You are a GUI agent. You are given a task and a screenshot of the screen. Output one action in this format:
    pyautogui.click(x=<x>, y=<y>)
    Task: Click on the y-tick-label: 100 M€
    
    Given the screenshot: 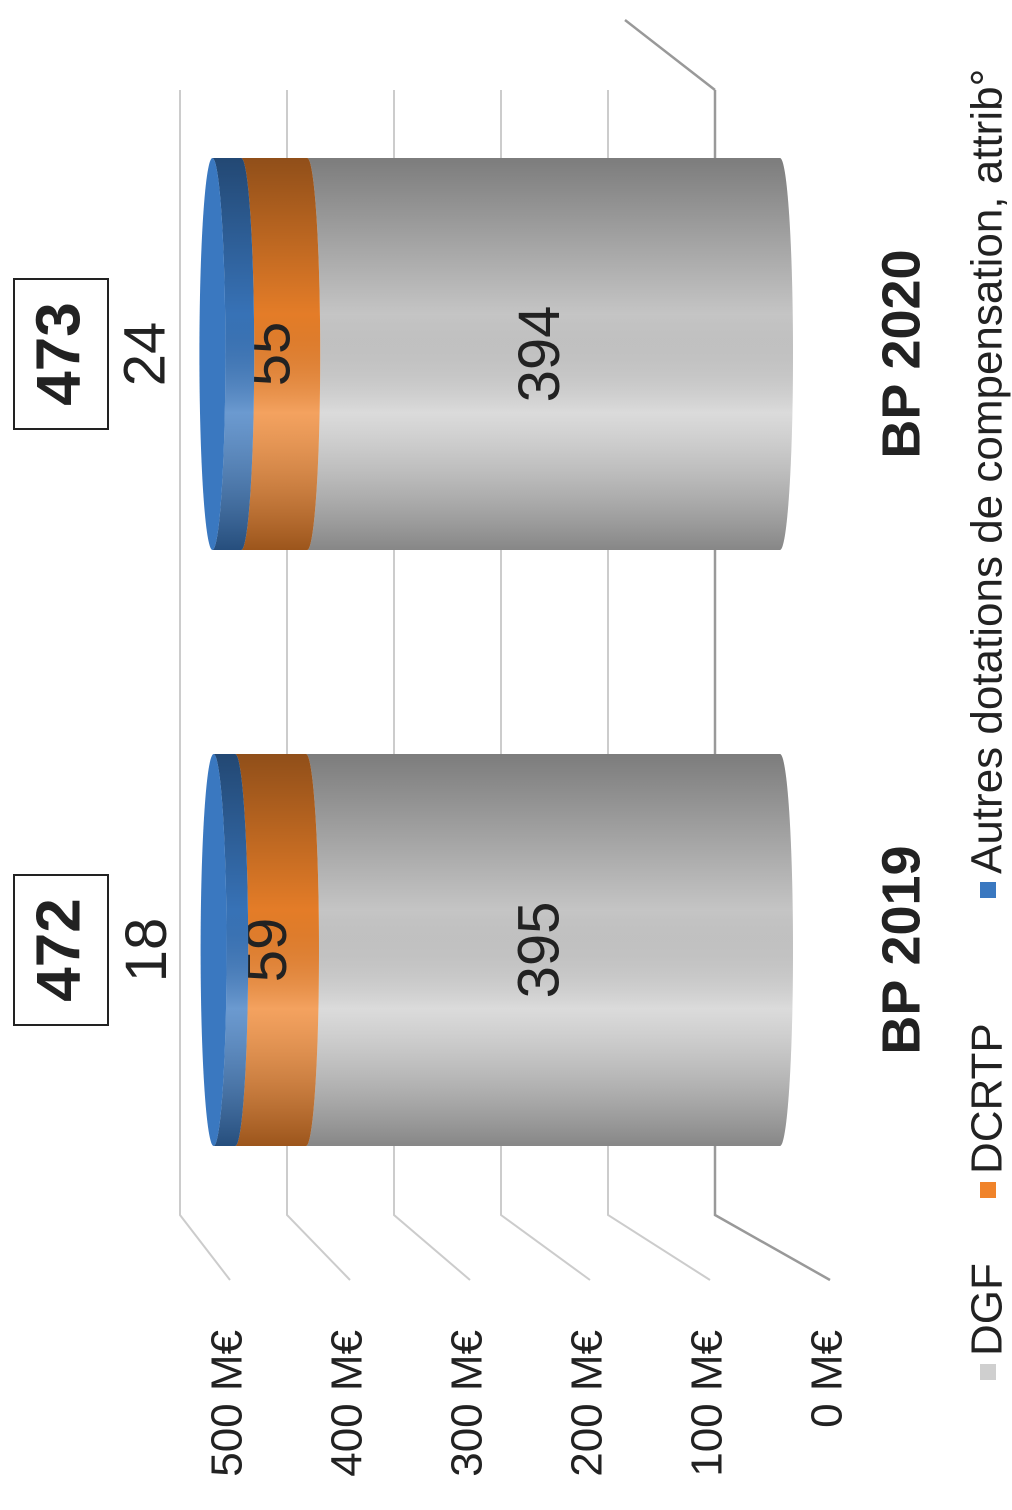 What is the action you would take?
    pyautogui.click(x=707, y=1403)
    